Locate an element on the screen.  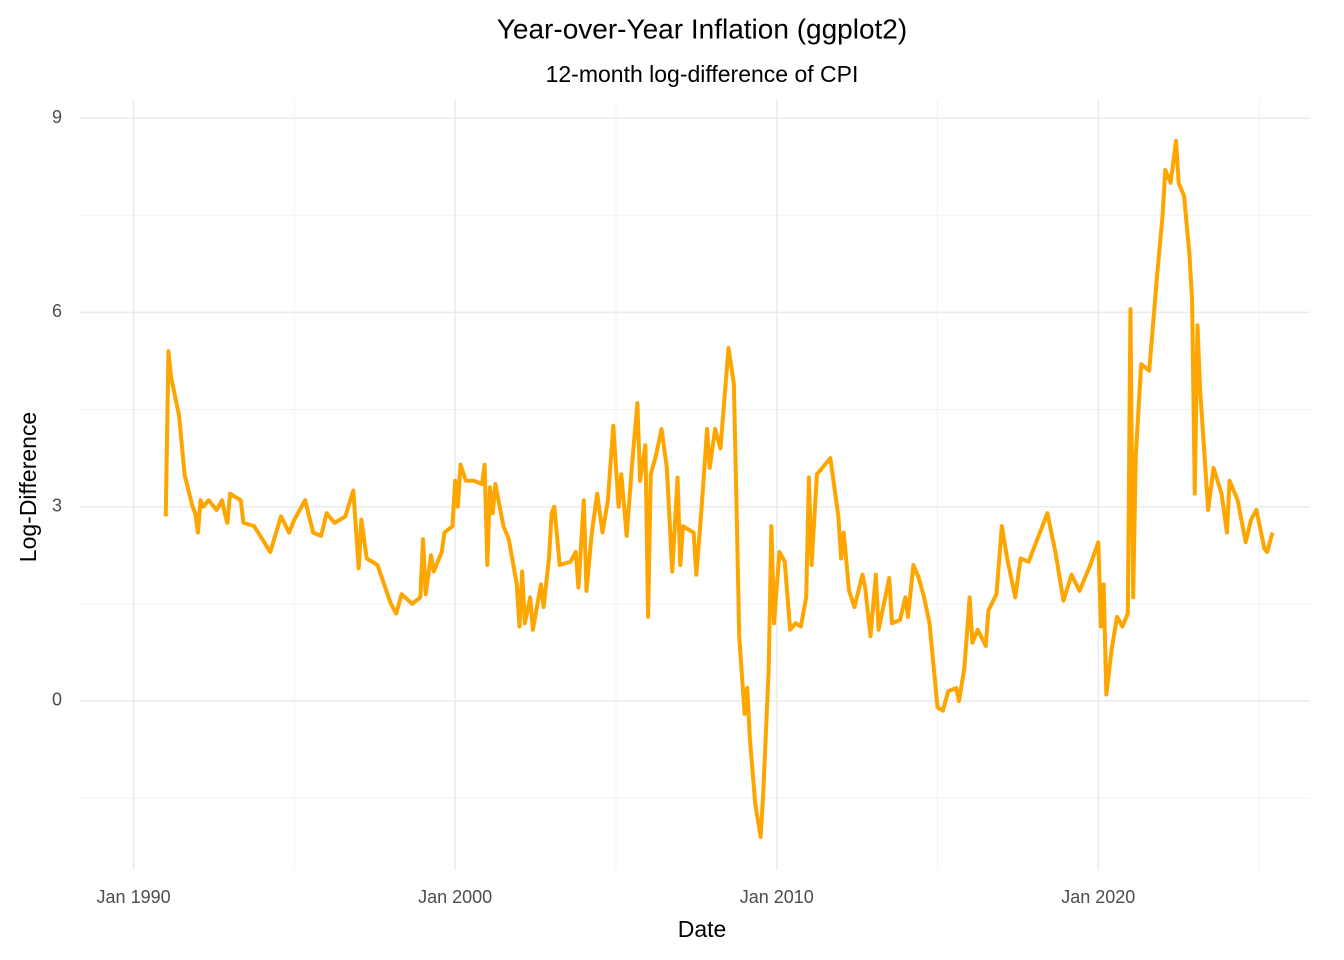
x-tick-label: Jan 2000 is located at coordinates (455, 897).